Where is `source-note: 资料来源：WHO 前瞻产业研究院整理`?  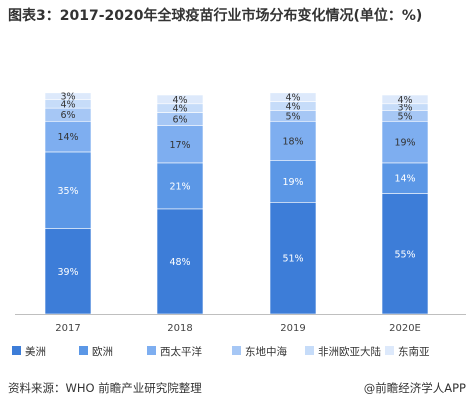 source-note: 资料来源：WHO 前瞻产业研究院整理 is located at coordinates (105, 388).